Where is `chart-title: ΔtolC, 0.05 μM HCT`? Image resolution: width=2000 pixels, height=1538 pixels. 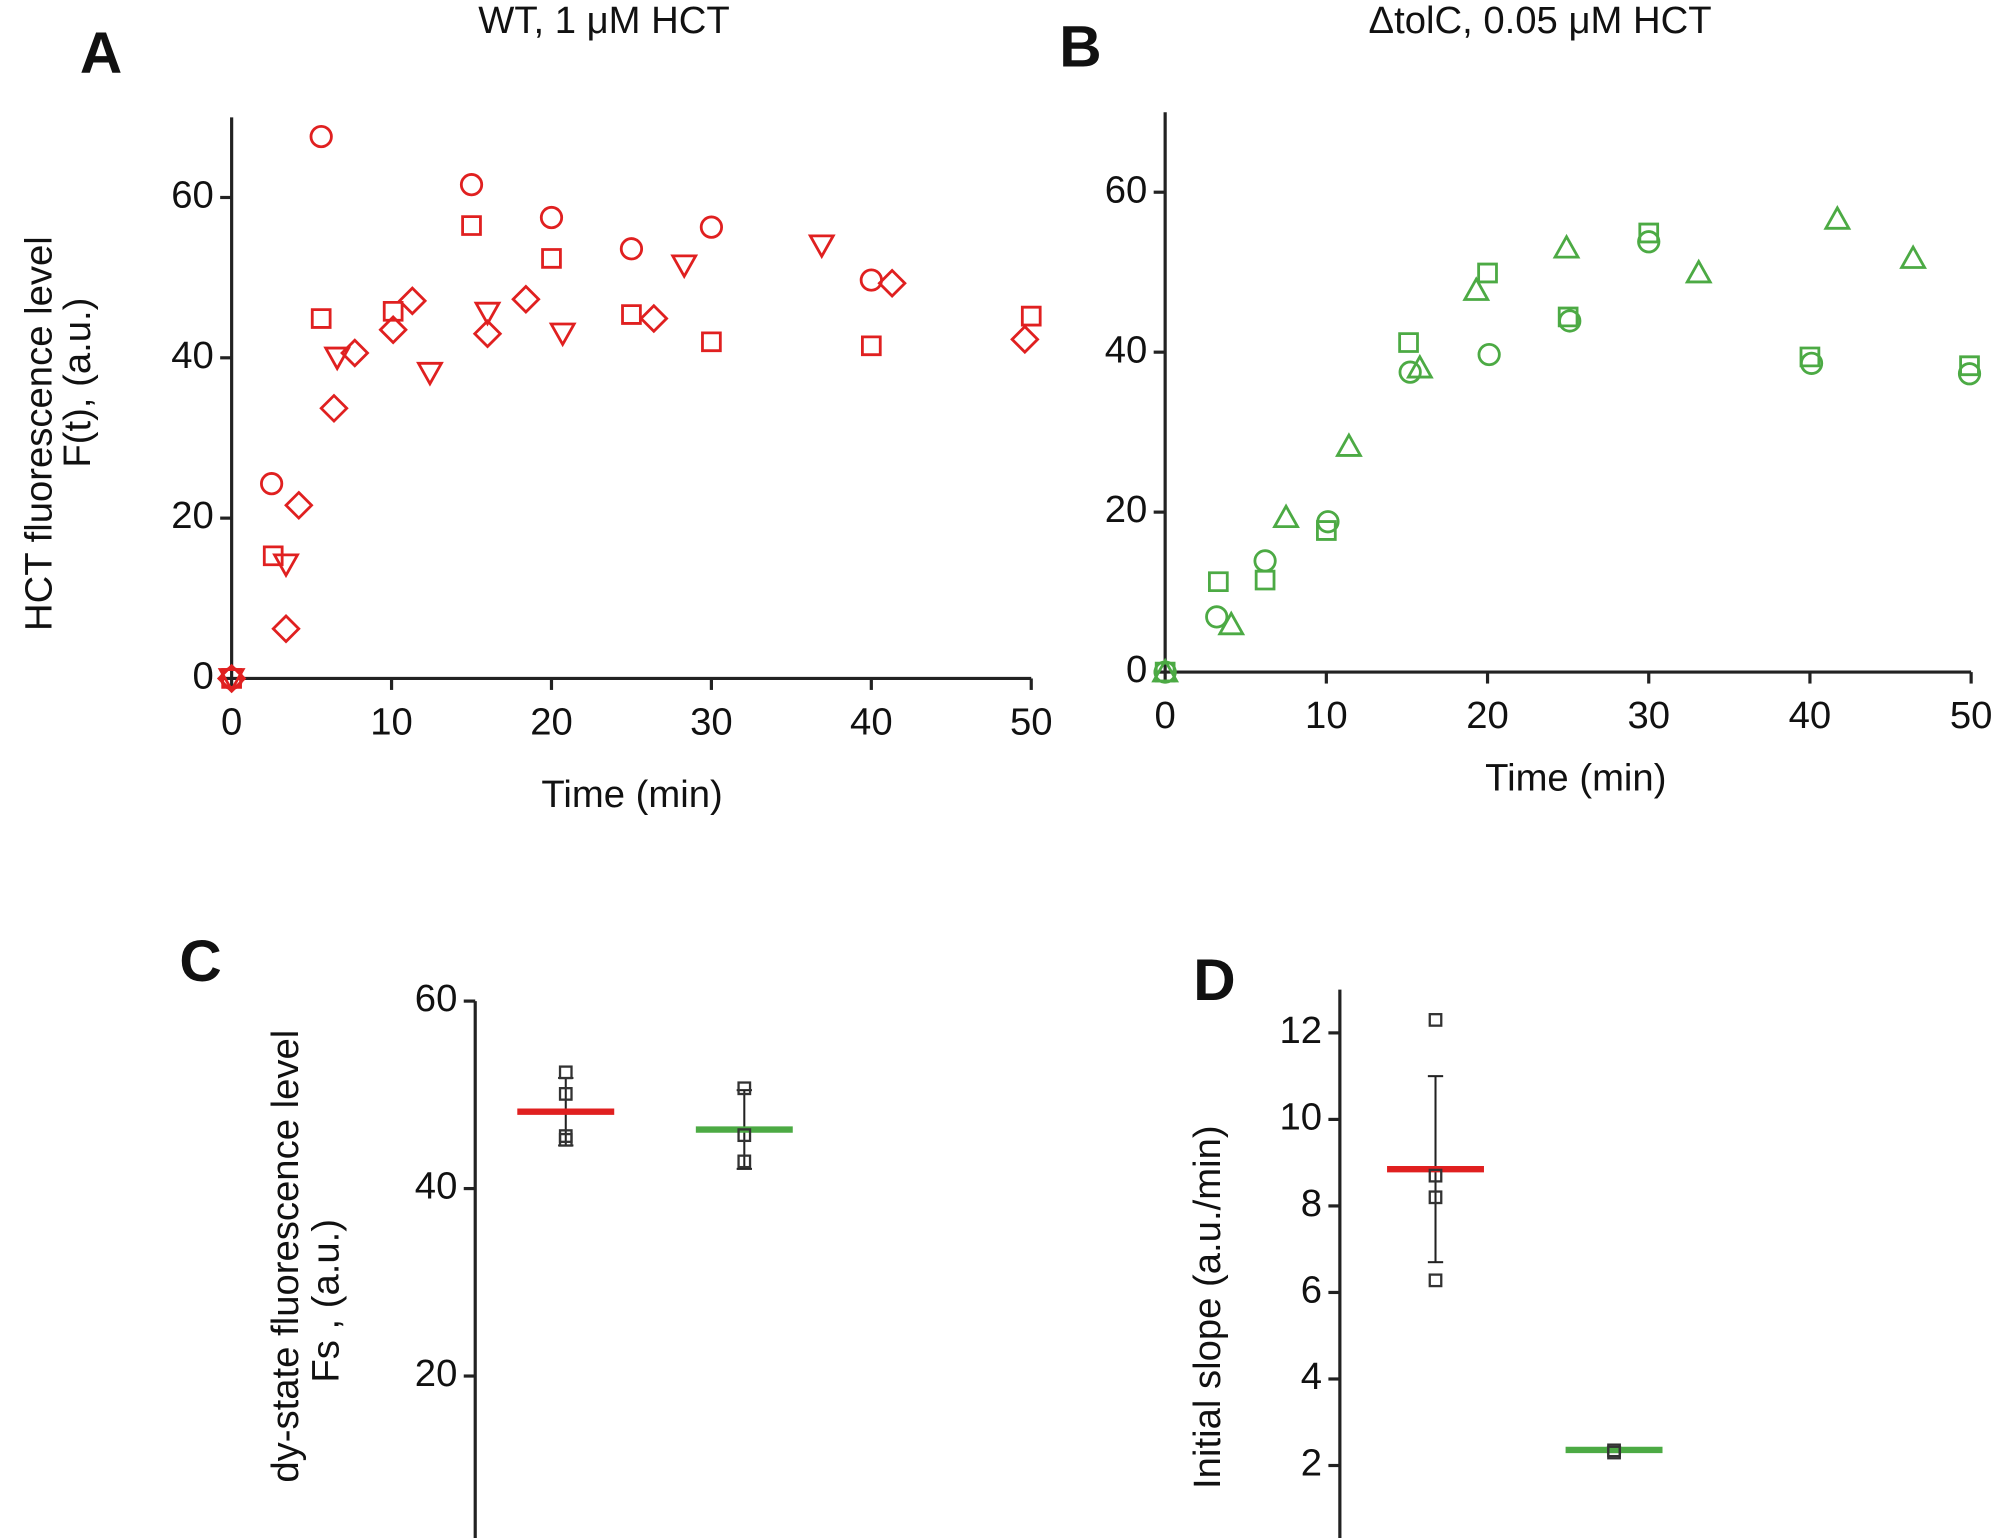
chart-title: ΔtolC, 0.05 μM HCT is located at coordinates (1540, 21).